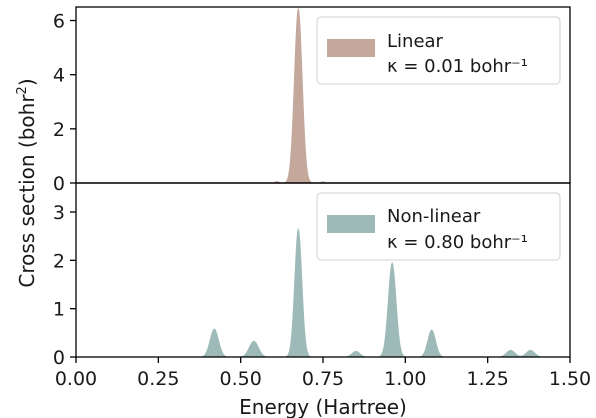 The height and width of the screenshot is (418, 596). Describe the element at coordinates (323, 406) in the screenshot. I see `x-axis-label: Energy (Hartree)` at that location.